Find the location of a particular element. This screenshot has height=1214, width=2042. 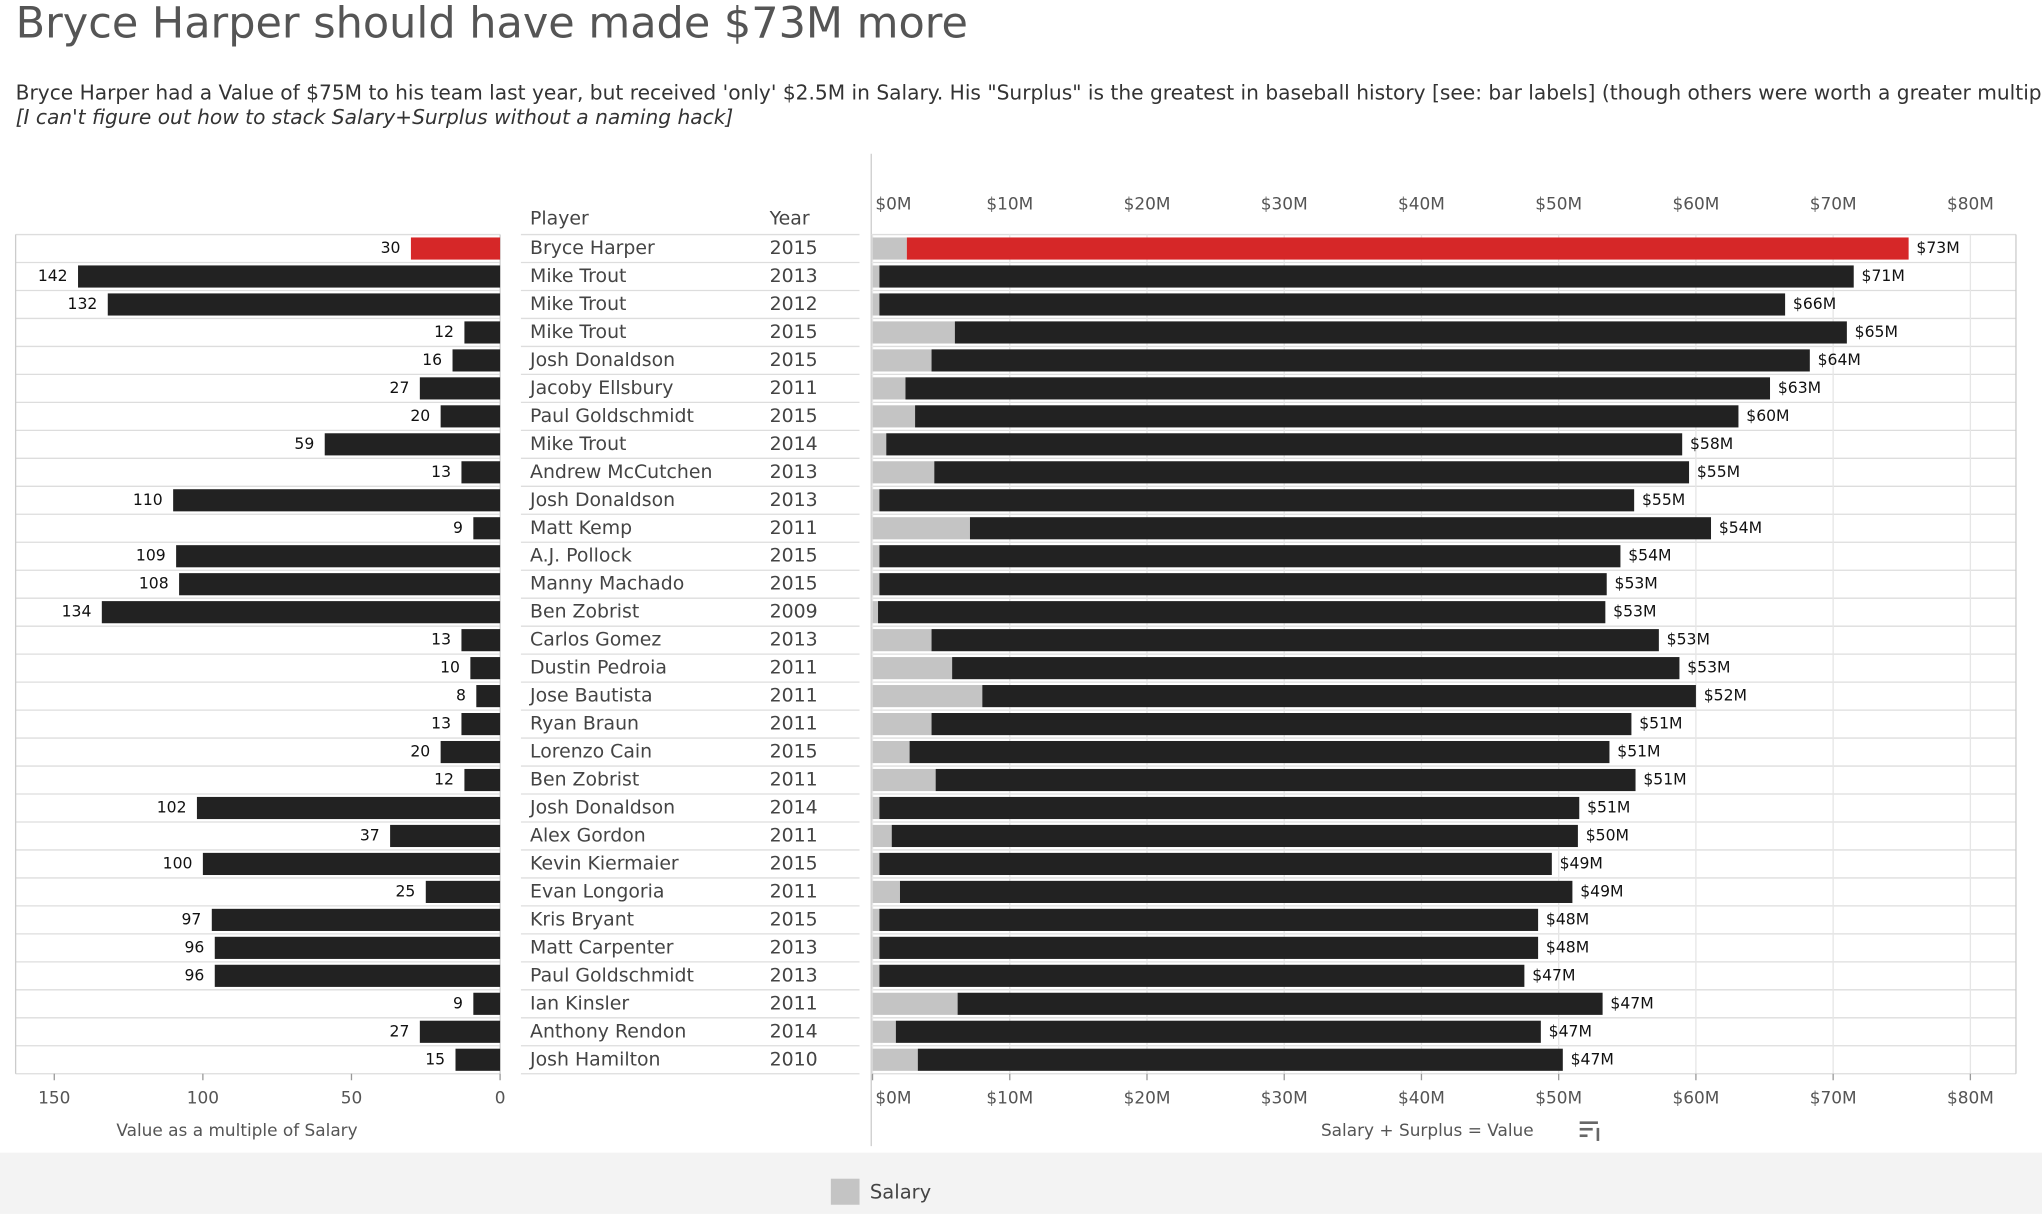

player-name: Manny Machado is located at coordinates (607, 584).